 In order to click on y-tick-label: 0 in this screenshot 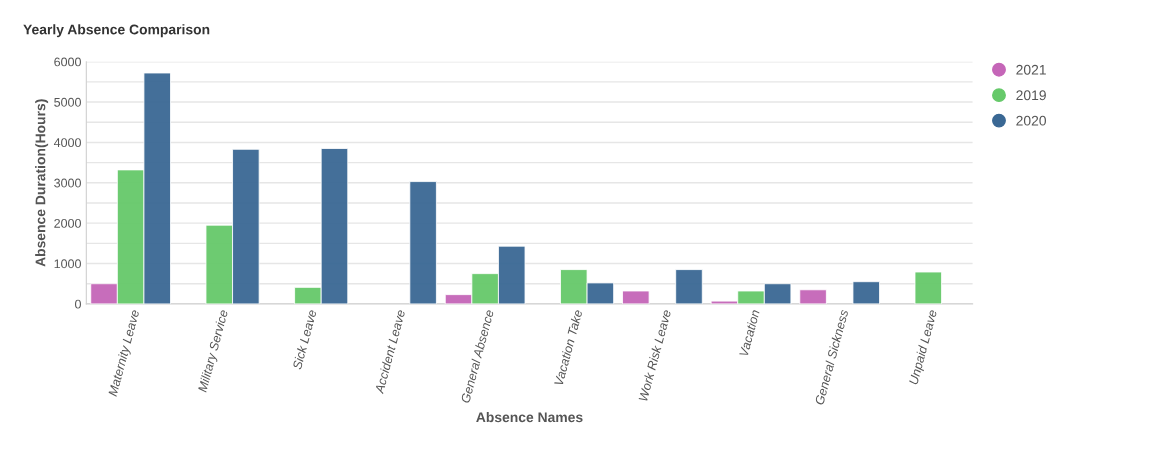, I will do `click(78, 304)`.